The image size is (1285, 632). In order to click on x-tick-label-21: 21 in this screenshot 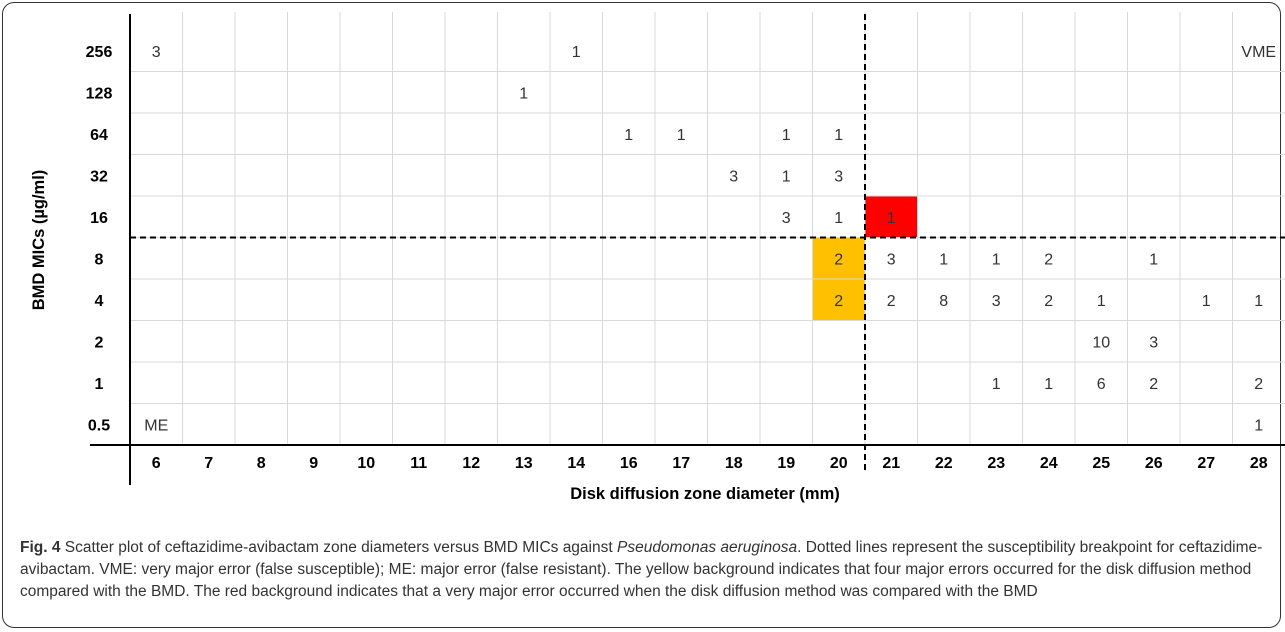, I will do `click(891, 463)`.